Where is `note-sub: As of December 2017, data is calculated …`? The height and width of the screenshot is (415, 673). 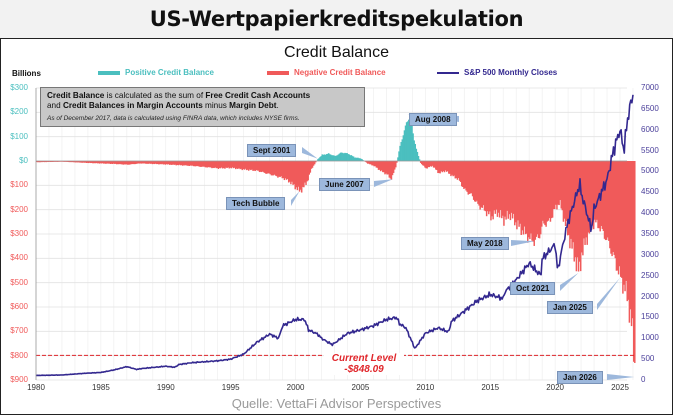 note-sub: As of December 2017, data is calculated … is located at coordinates (173, 118).